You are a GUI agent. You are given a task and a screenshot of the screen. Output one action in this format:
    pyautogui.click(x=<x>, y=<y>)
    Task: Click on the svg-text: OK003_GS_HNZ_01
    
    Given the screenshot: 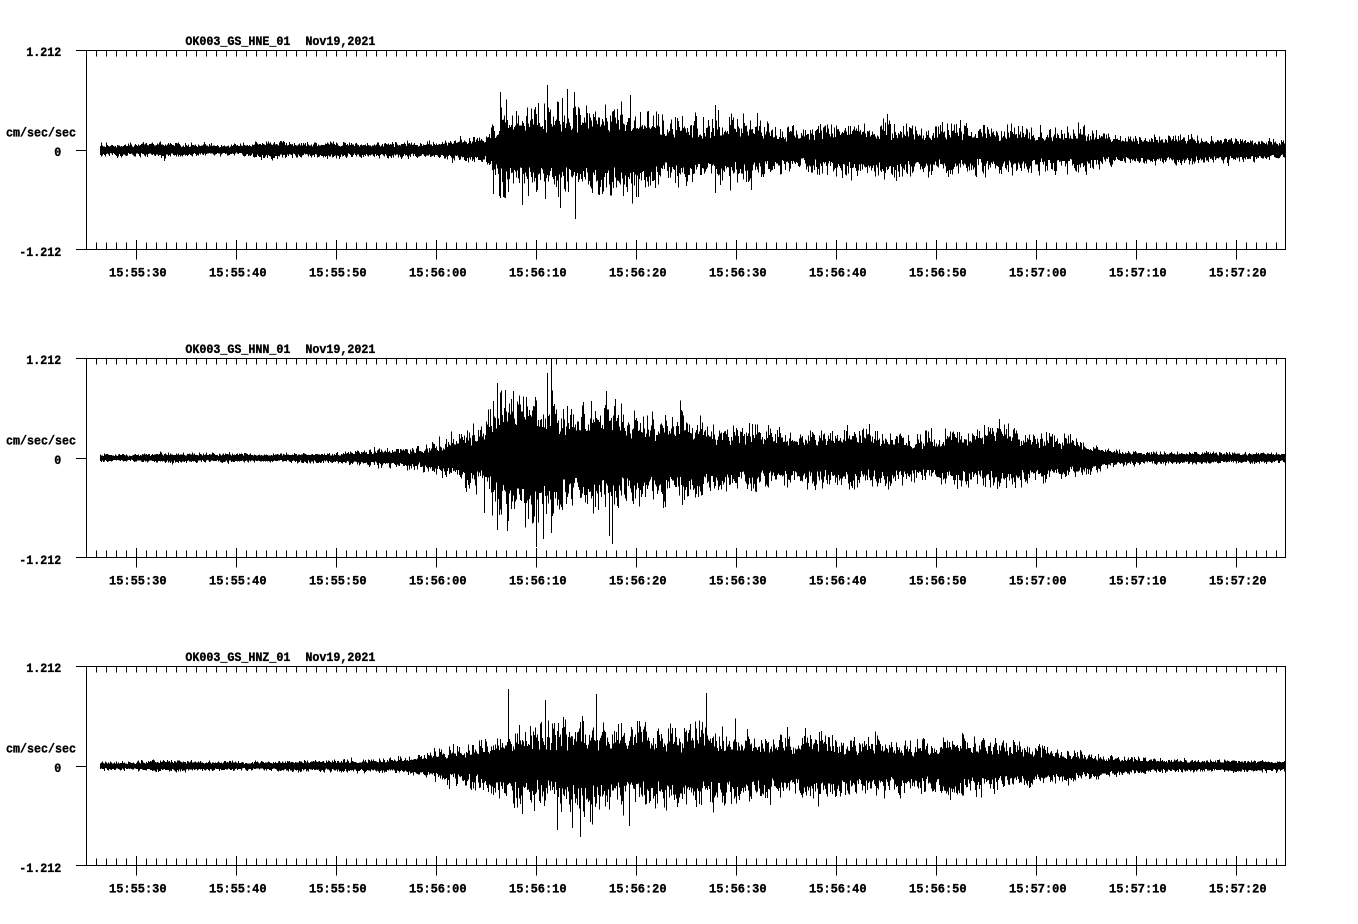 What is the action you would take?
    pyautogui.click(x=237, y=657)
    